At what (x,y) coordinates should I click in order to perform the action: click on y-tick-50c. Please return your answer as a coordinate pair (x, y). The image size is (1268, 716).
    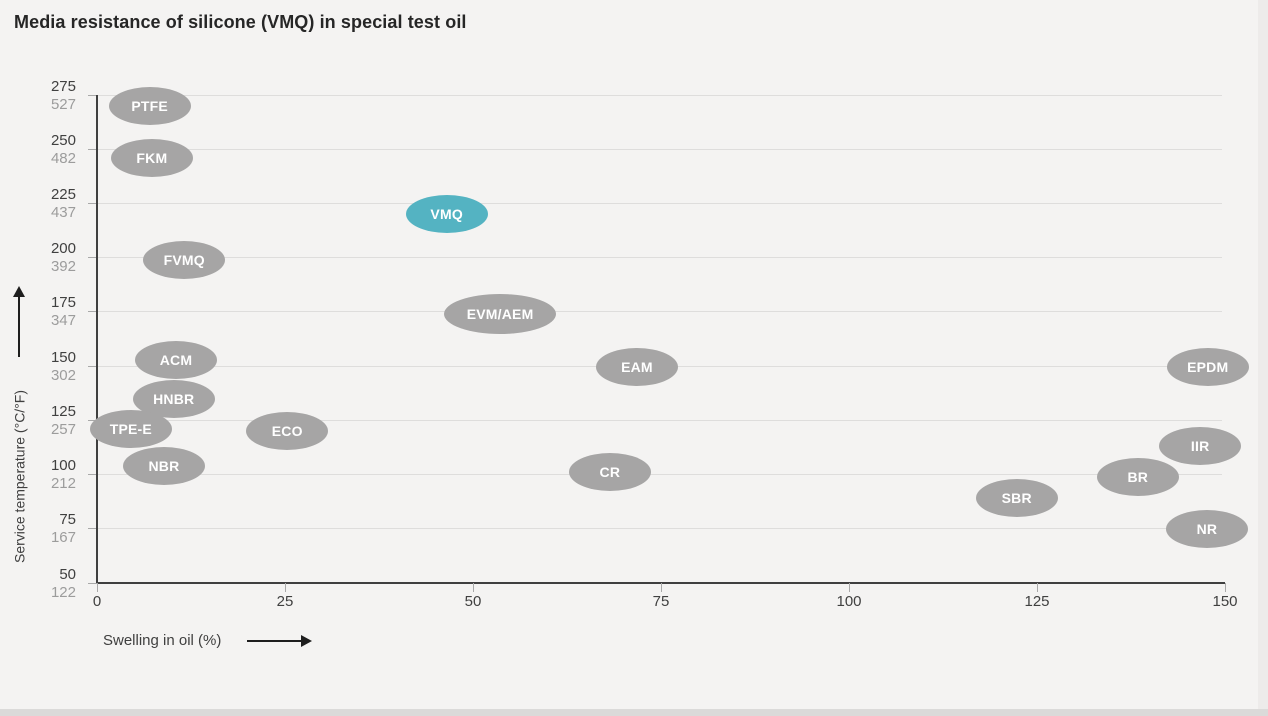
    Looking at the image, I should click on (92, 583).